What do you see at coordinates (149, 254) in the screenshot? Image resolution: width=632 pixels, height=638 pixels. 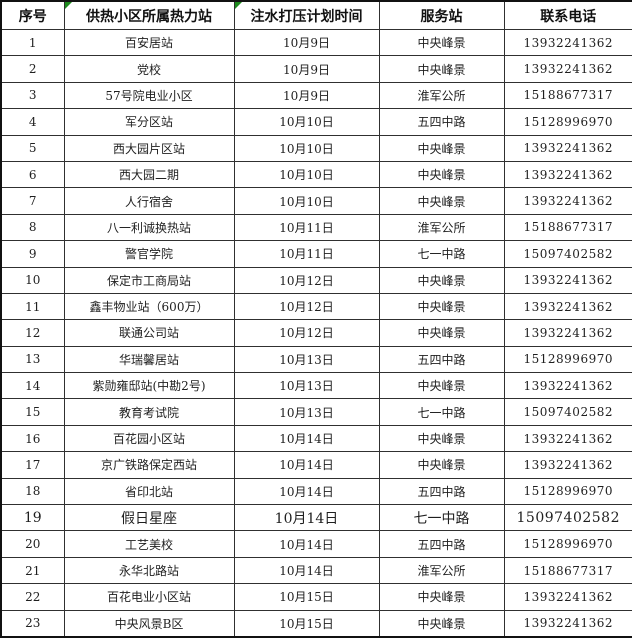 I see `cell-station: 警官学院` at bounding box center [149, 254].